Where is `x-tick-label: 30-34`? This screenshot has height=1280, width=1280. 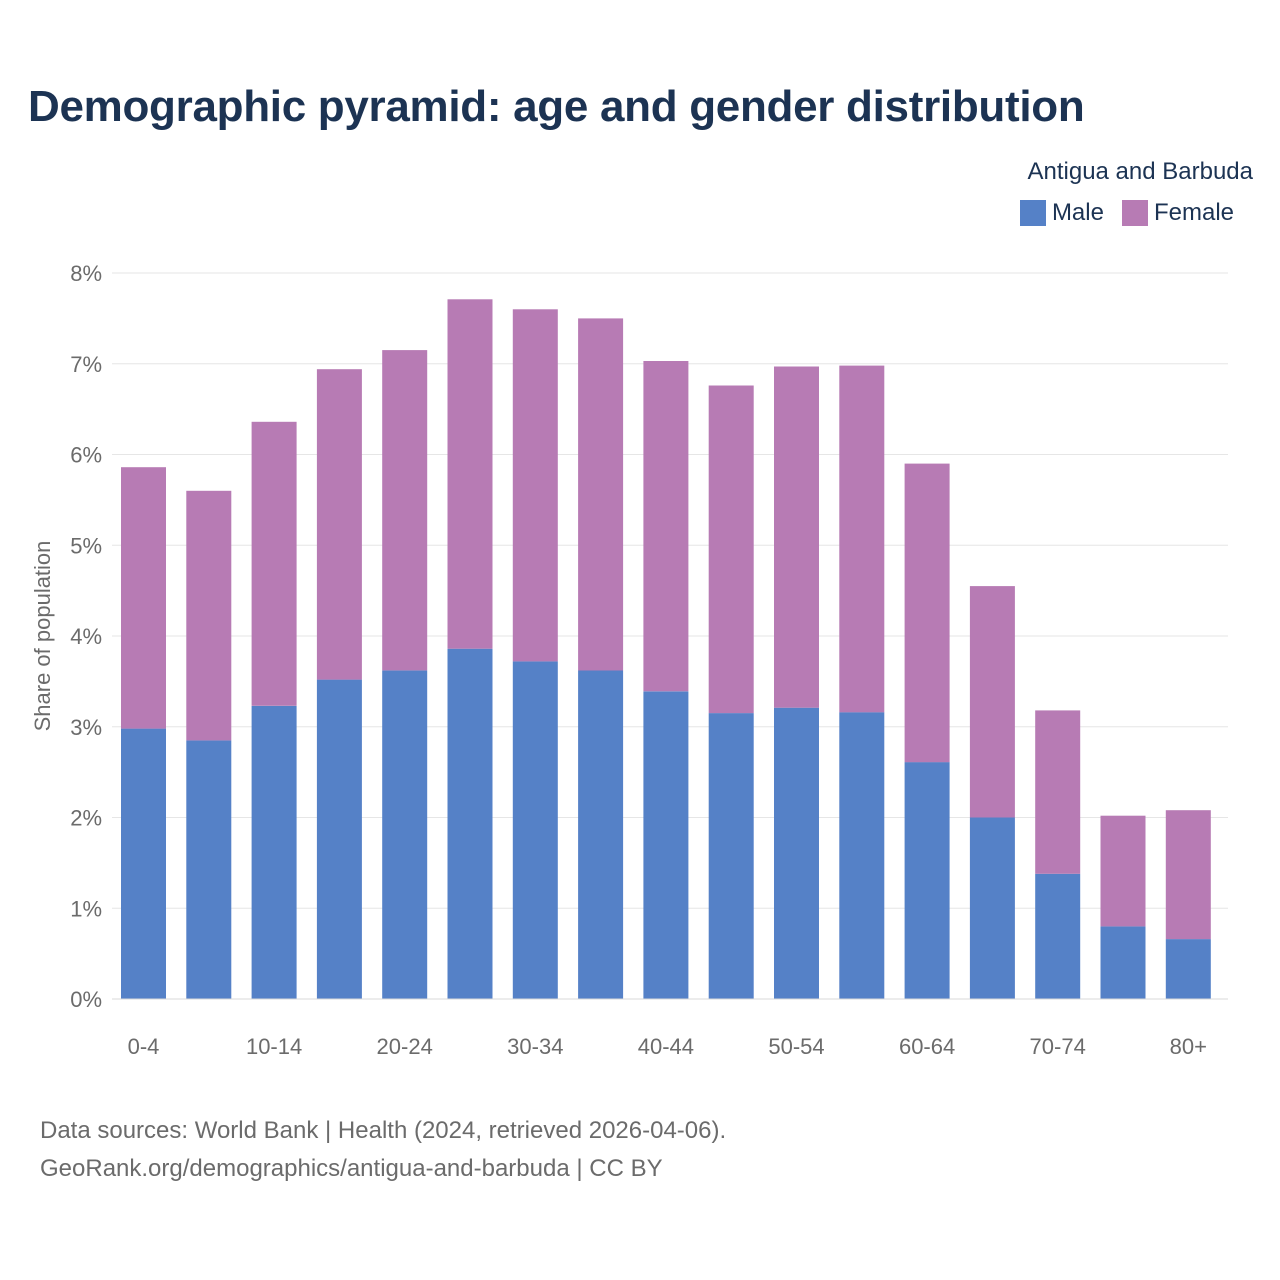 x-tick-label: 30-34 is located at coordinates (535, 1046).